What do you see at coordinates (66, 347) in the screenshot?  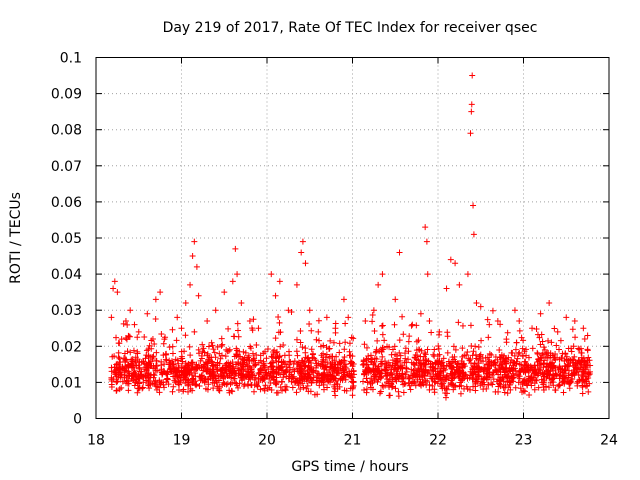 I see `y-tick-label: 0.02` at bounding box center [66, 347].